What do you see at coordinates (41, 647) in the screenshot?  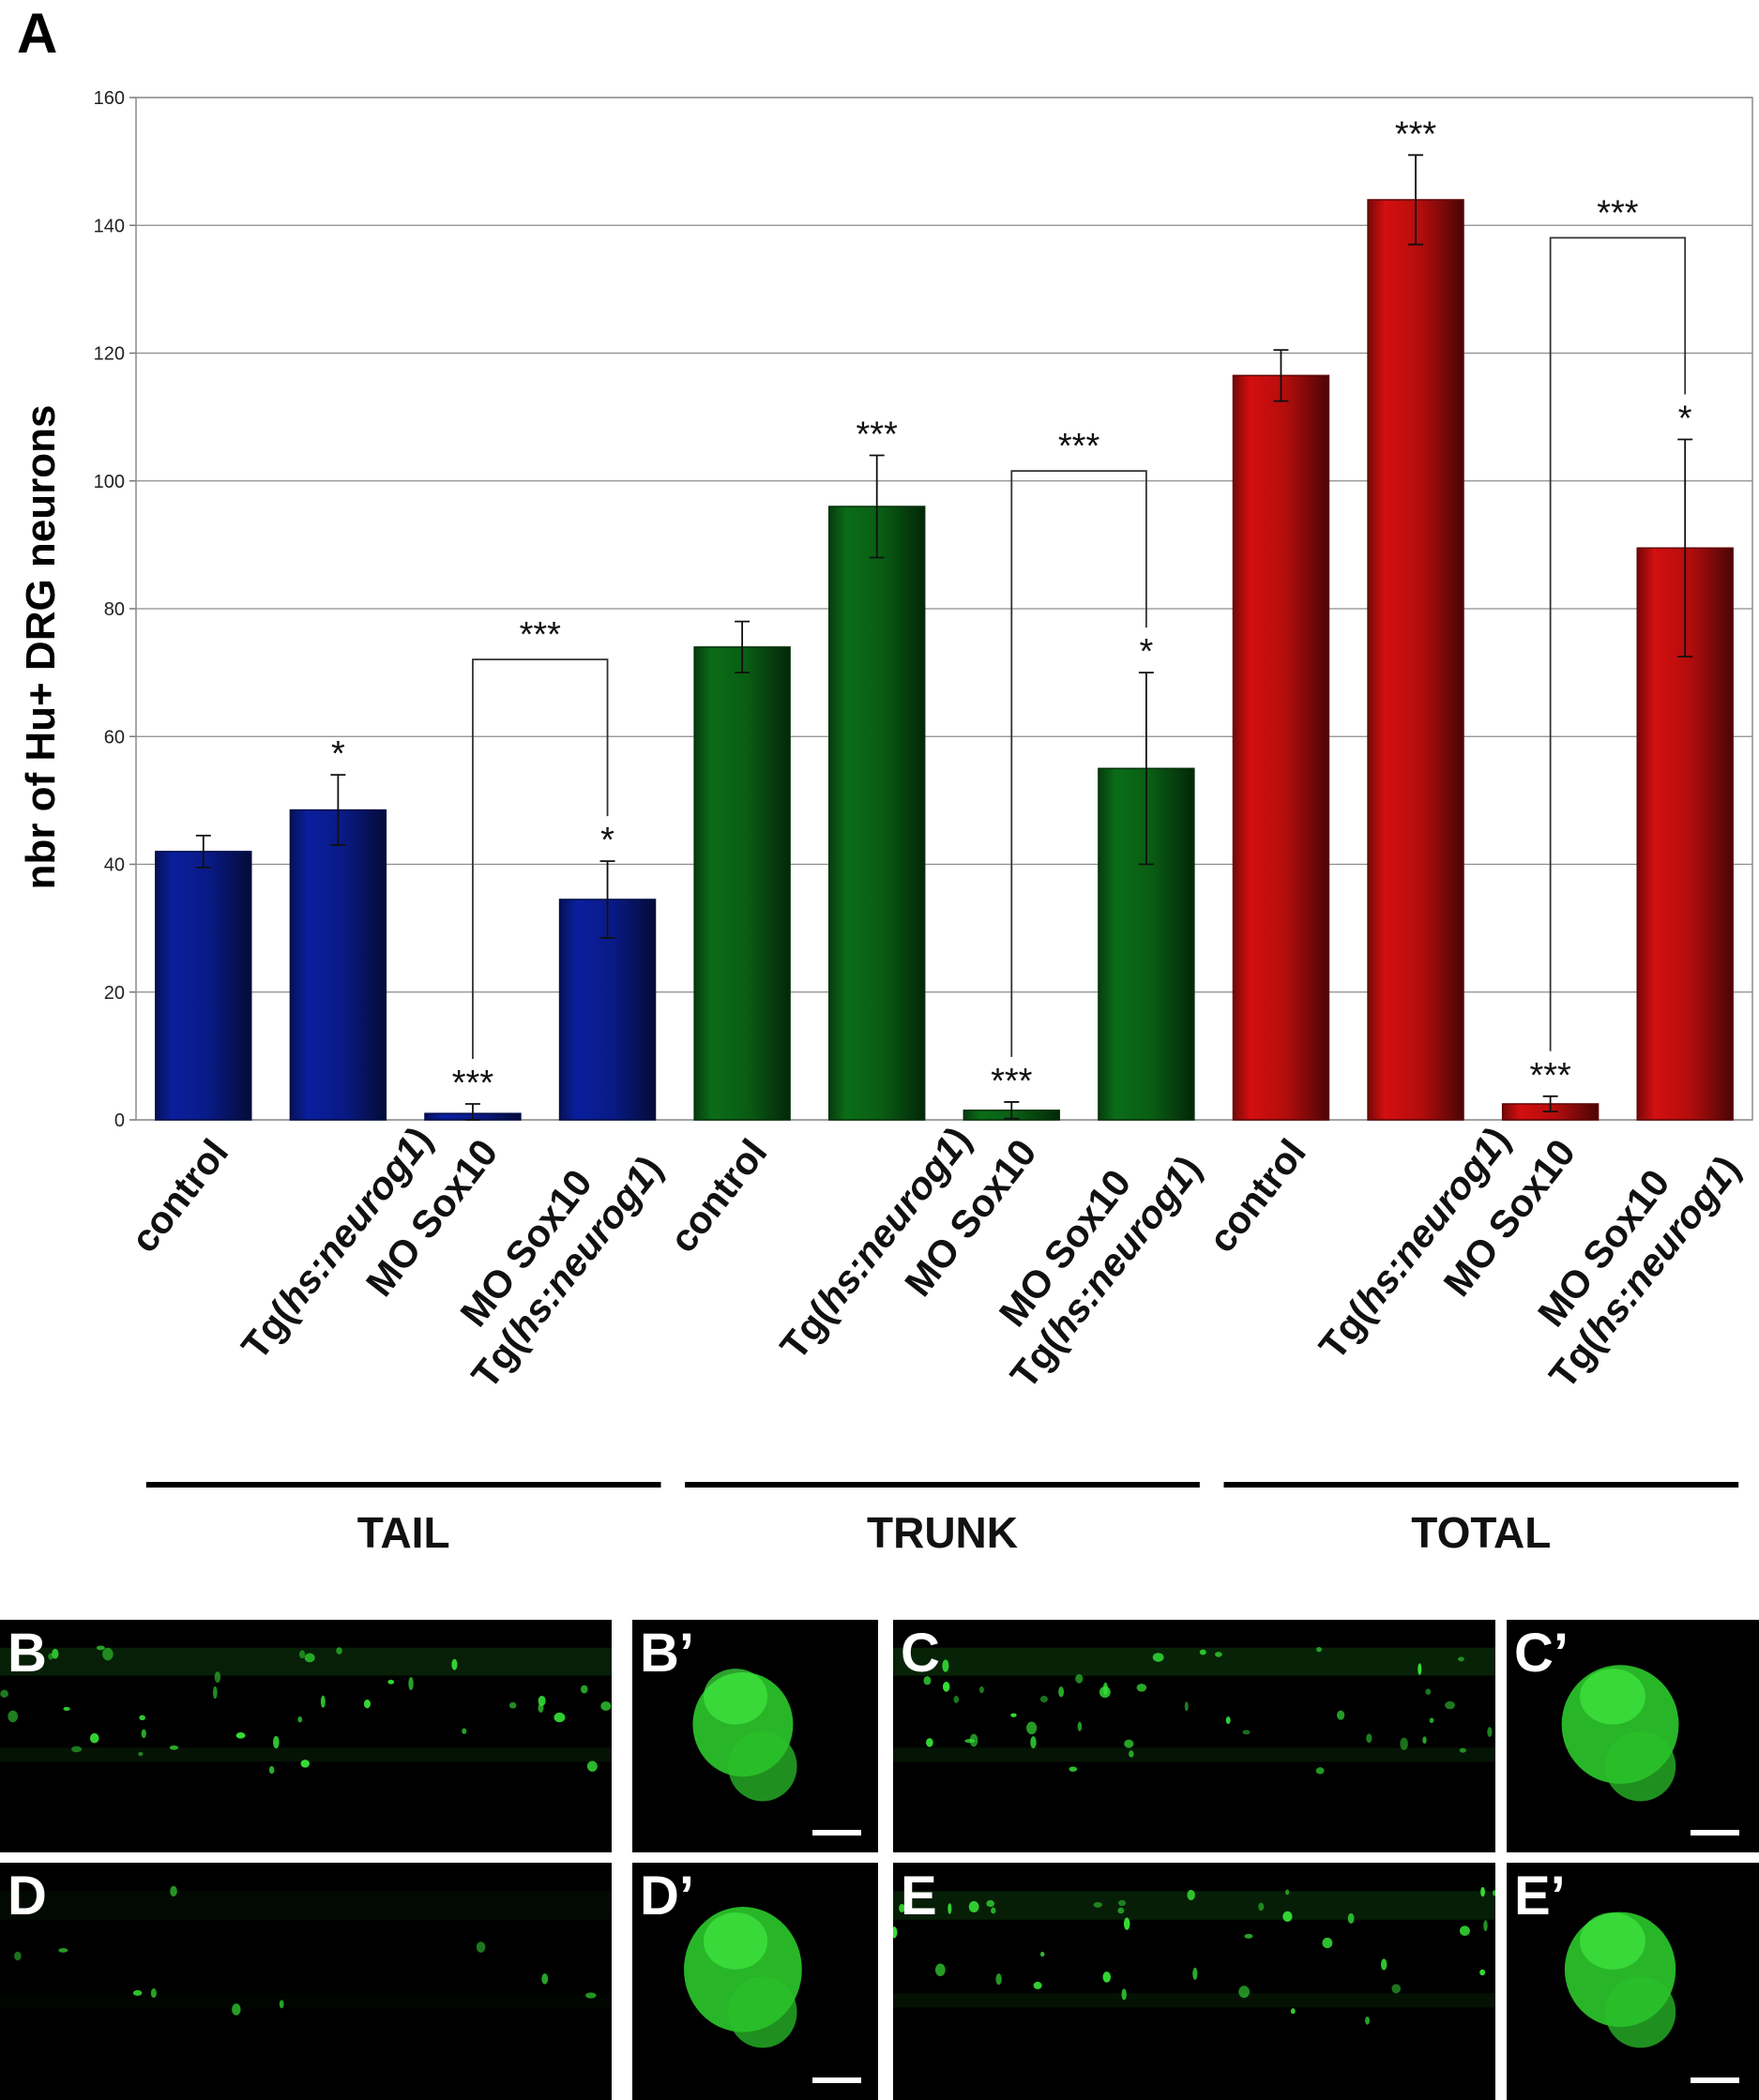 I see `y-axis-label: nbr of Hu+ DRG neurons` at bounding box center [41, 647].